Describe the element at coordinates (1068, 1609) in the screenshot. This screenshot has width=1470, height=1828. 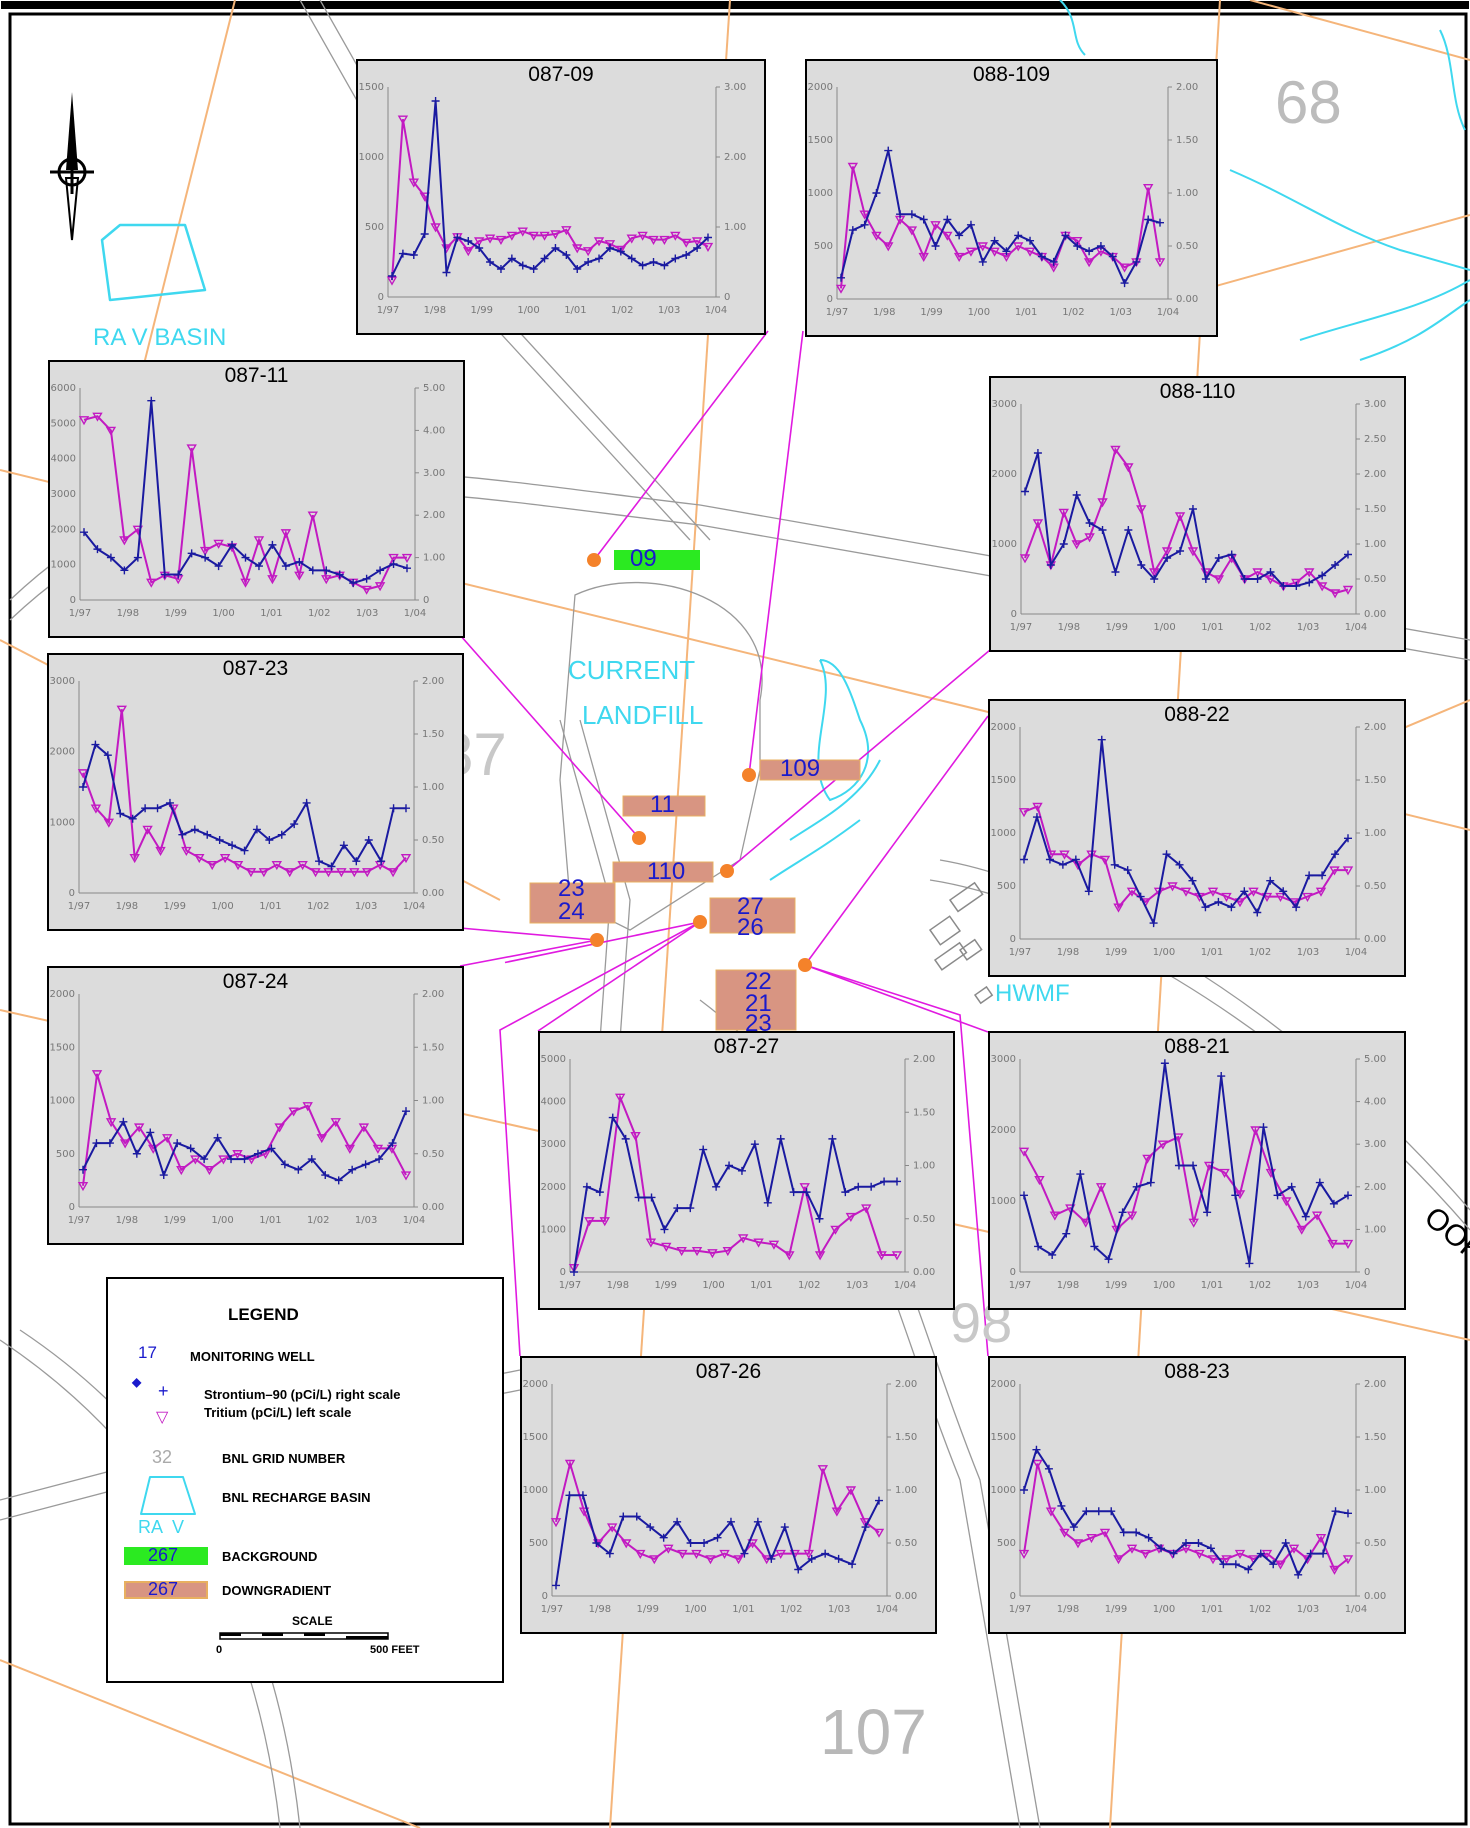
I see `x-tick-label: 1/98` at that location.